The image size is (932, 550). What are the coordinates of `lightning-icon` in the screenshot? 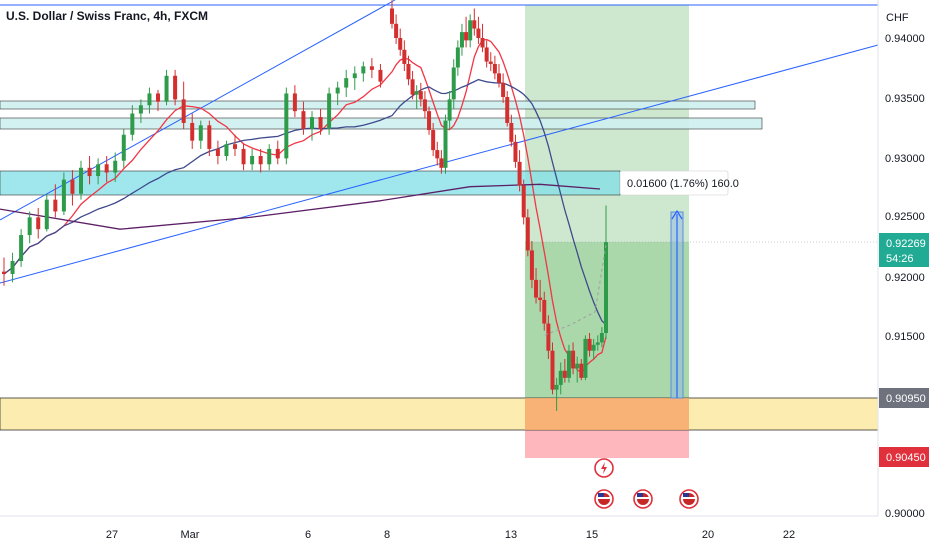 It's located at (604, 468).